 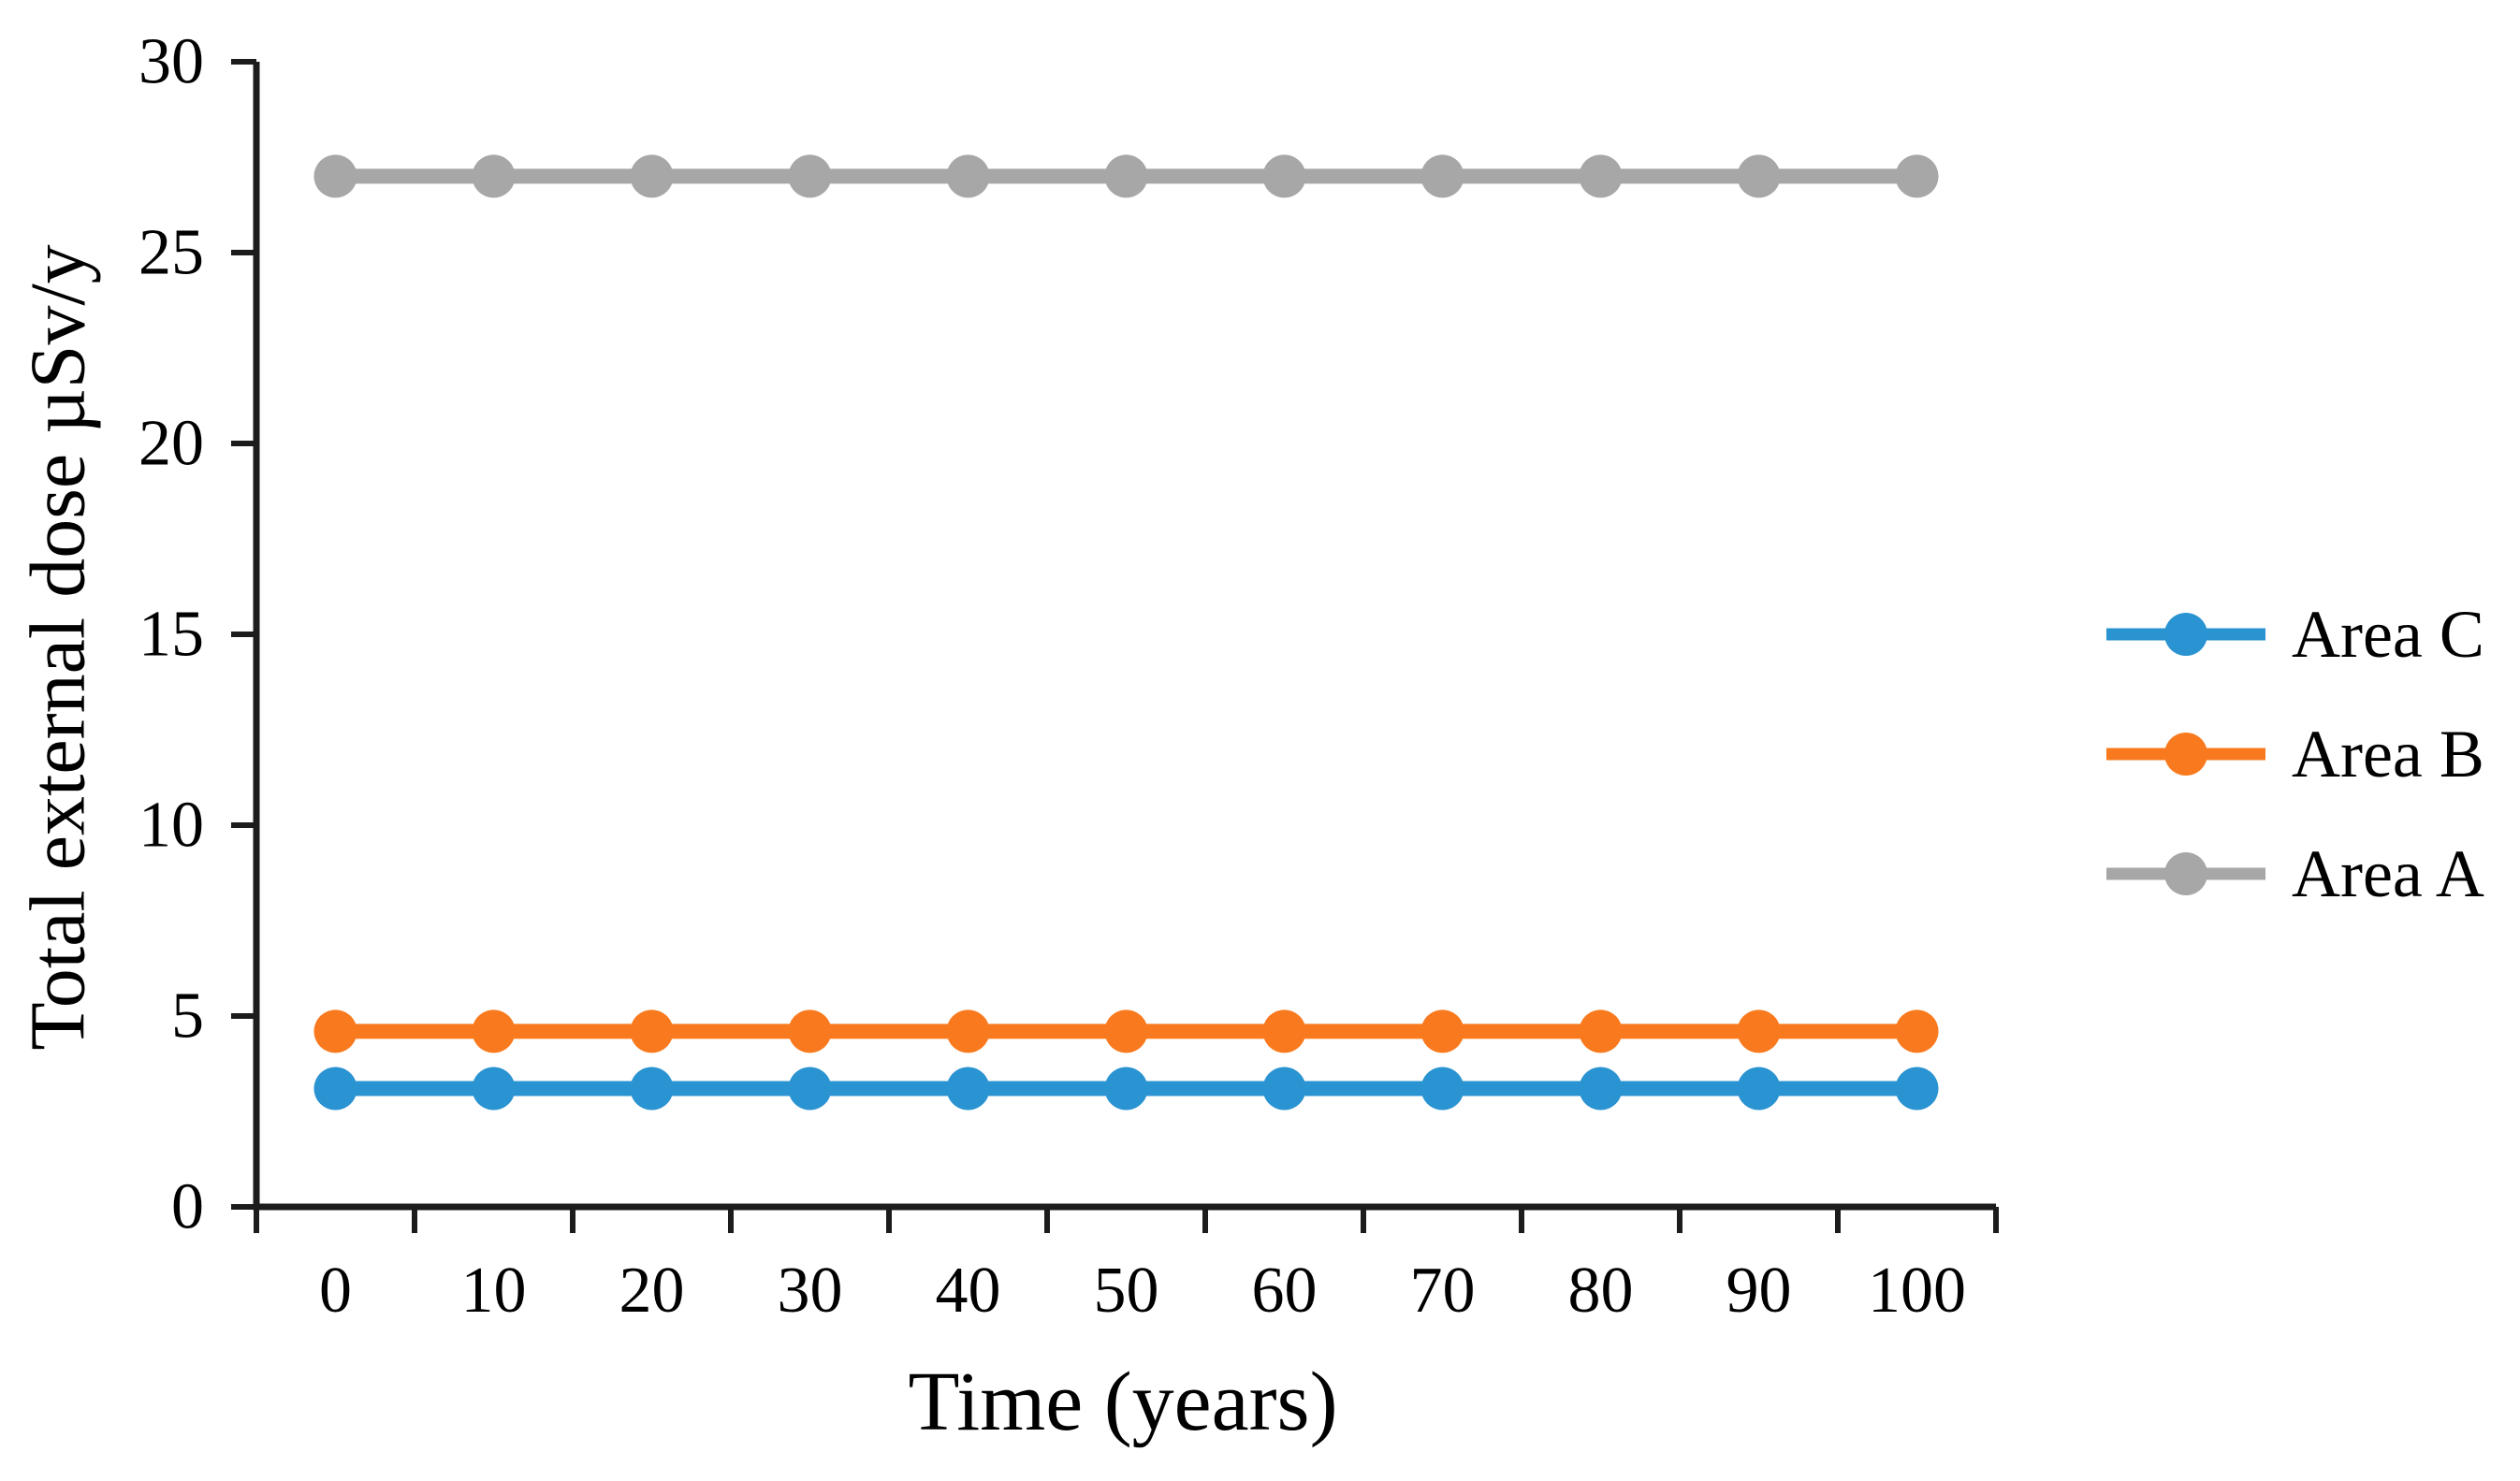 What do you see at coordinates (1122, 1402) in the screenshot?
I see `x-axis-title: Time (years)` at bounding box center [1122, 1402].